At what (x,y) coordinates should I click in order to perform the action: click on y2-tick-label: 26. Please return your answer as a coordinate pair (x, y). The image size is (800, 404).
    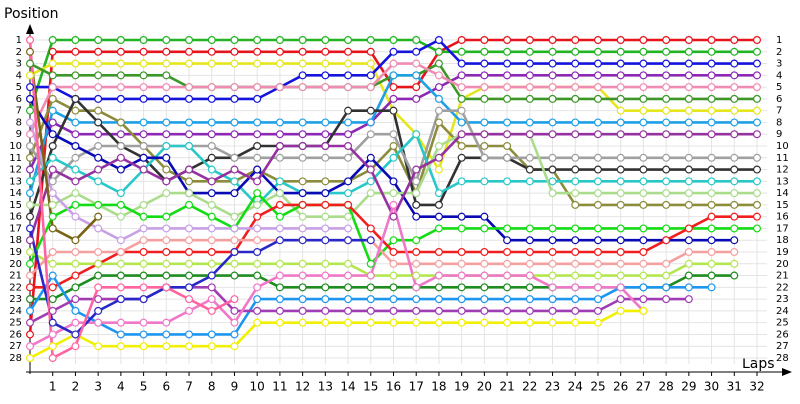
    Looking at the image, I should click on (782, 334).